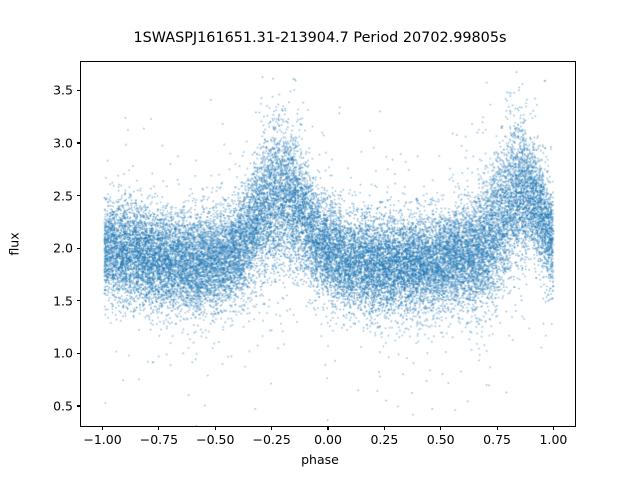  What do you see at coordinates (553, 439) in the screenshot?
I see `x-tick-label: 1.00` at bounding box center [553, 439].